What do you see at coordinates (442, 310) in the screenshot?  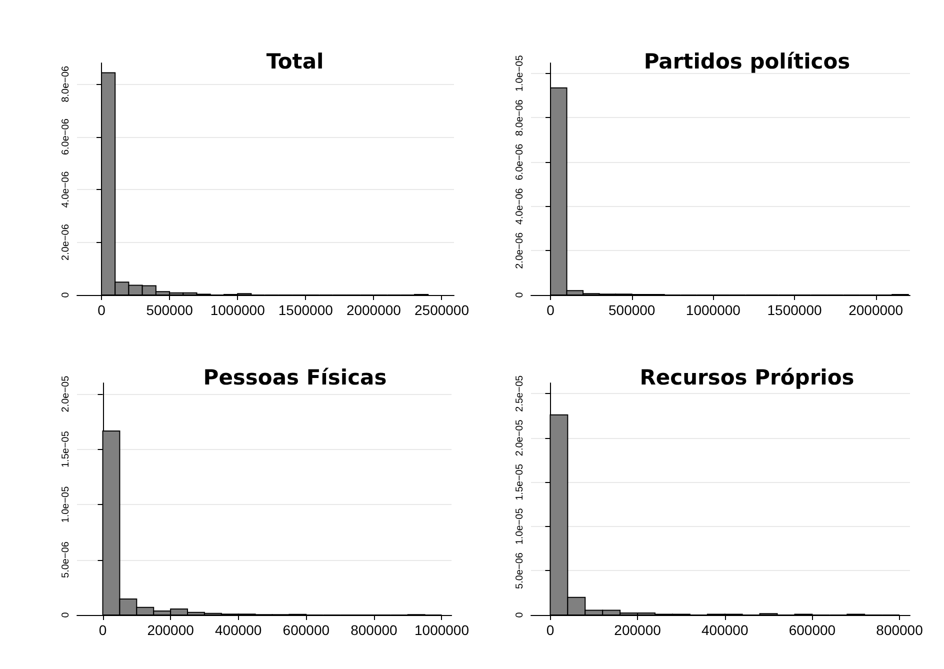 I see `x-tick-label: 2500000` at bounding box center [442, 310].